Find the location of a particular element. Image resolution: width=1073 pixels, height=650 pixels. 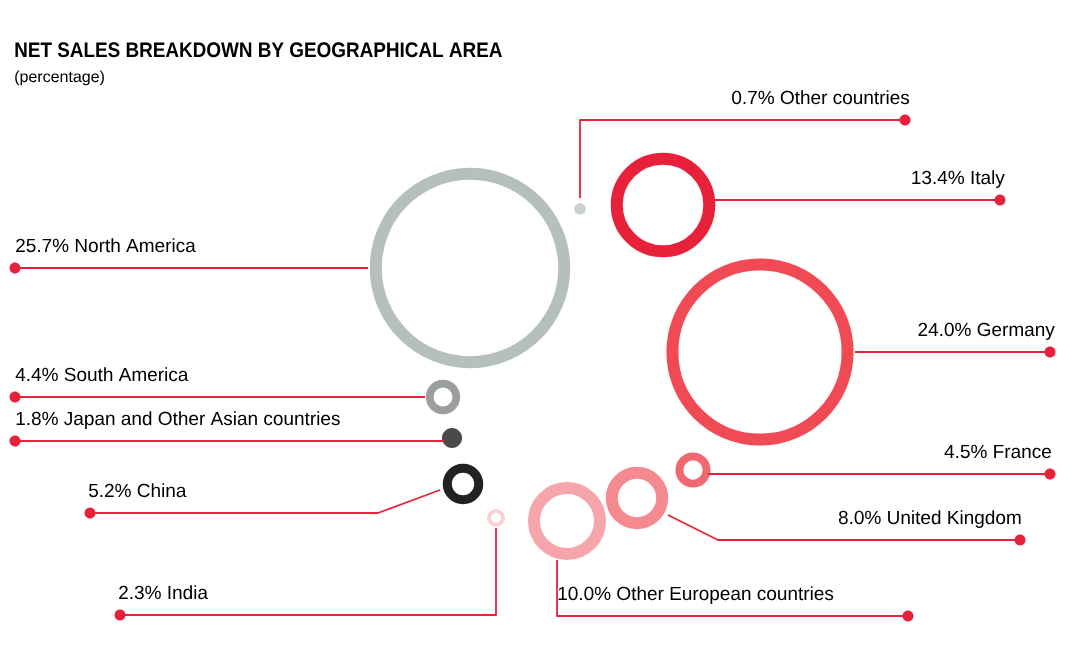

data-label: 25.7% is located at coordinates (42, 245).